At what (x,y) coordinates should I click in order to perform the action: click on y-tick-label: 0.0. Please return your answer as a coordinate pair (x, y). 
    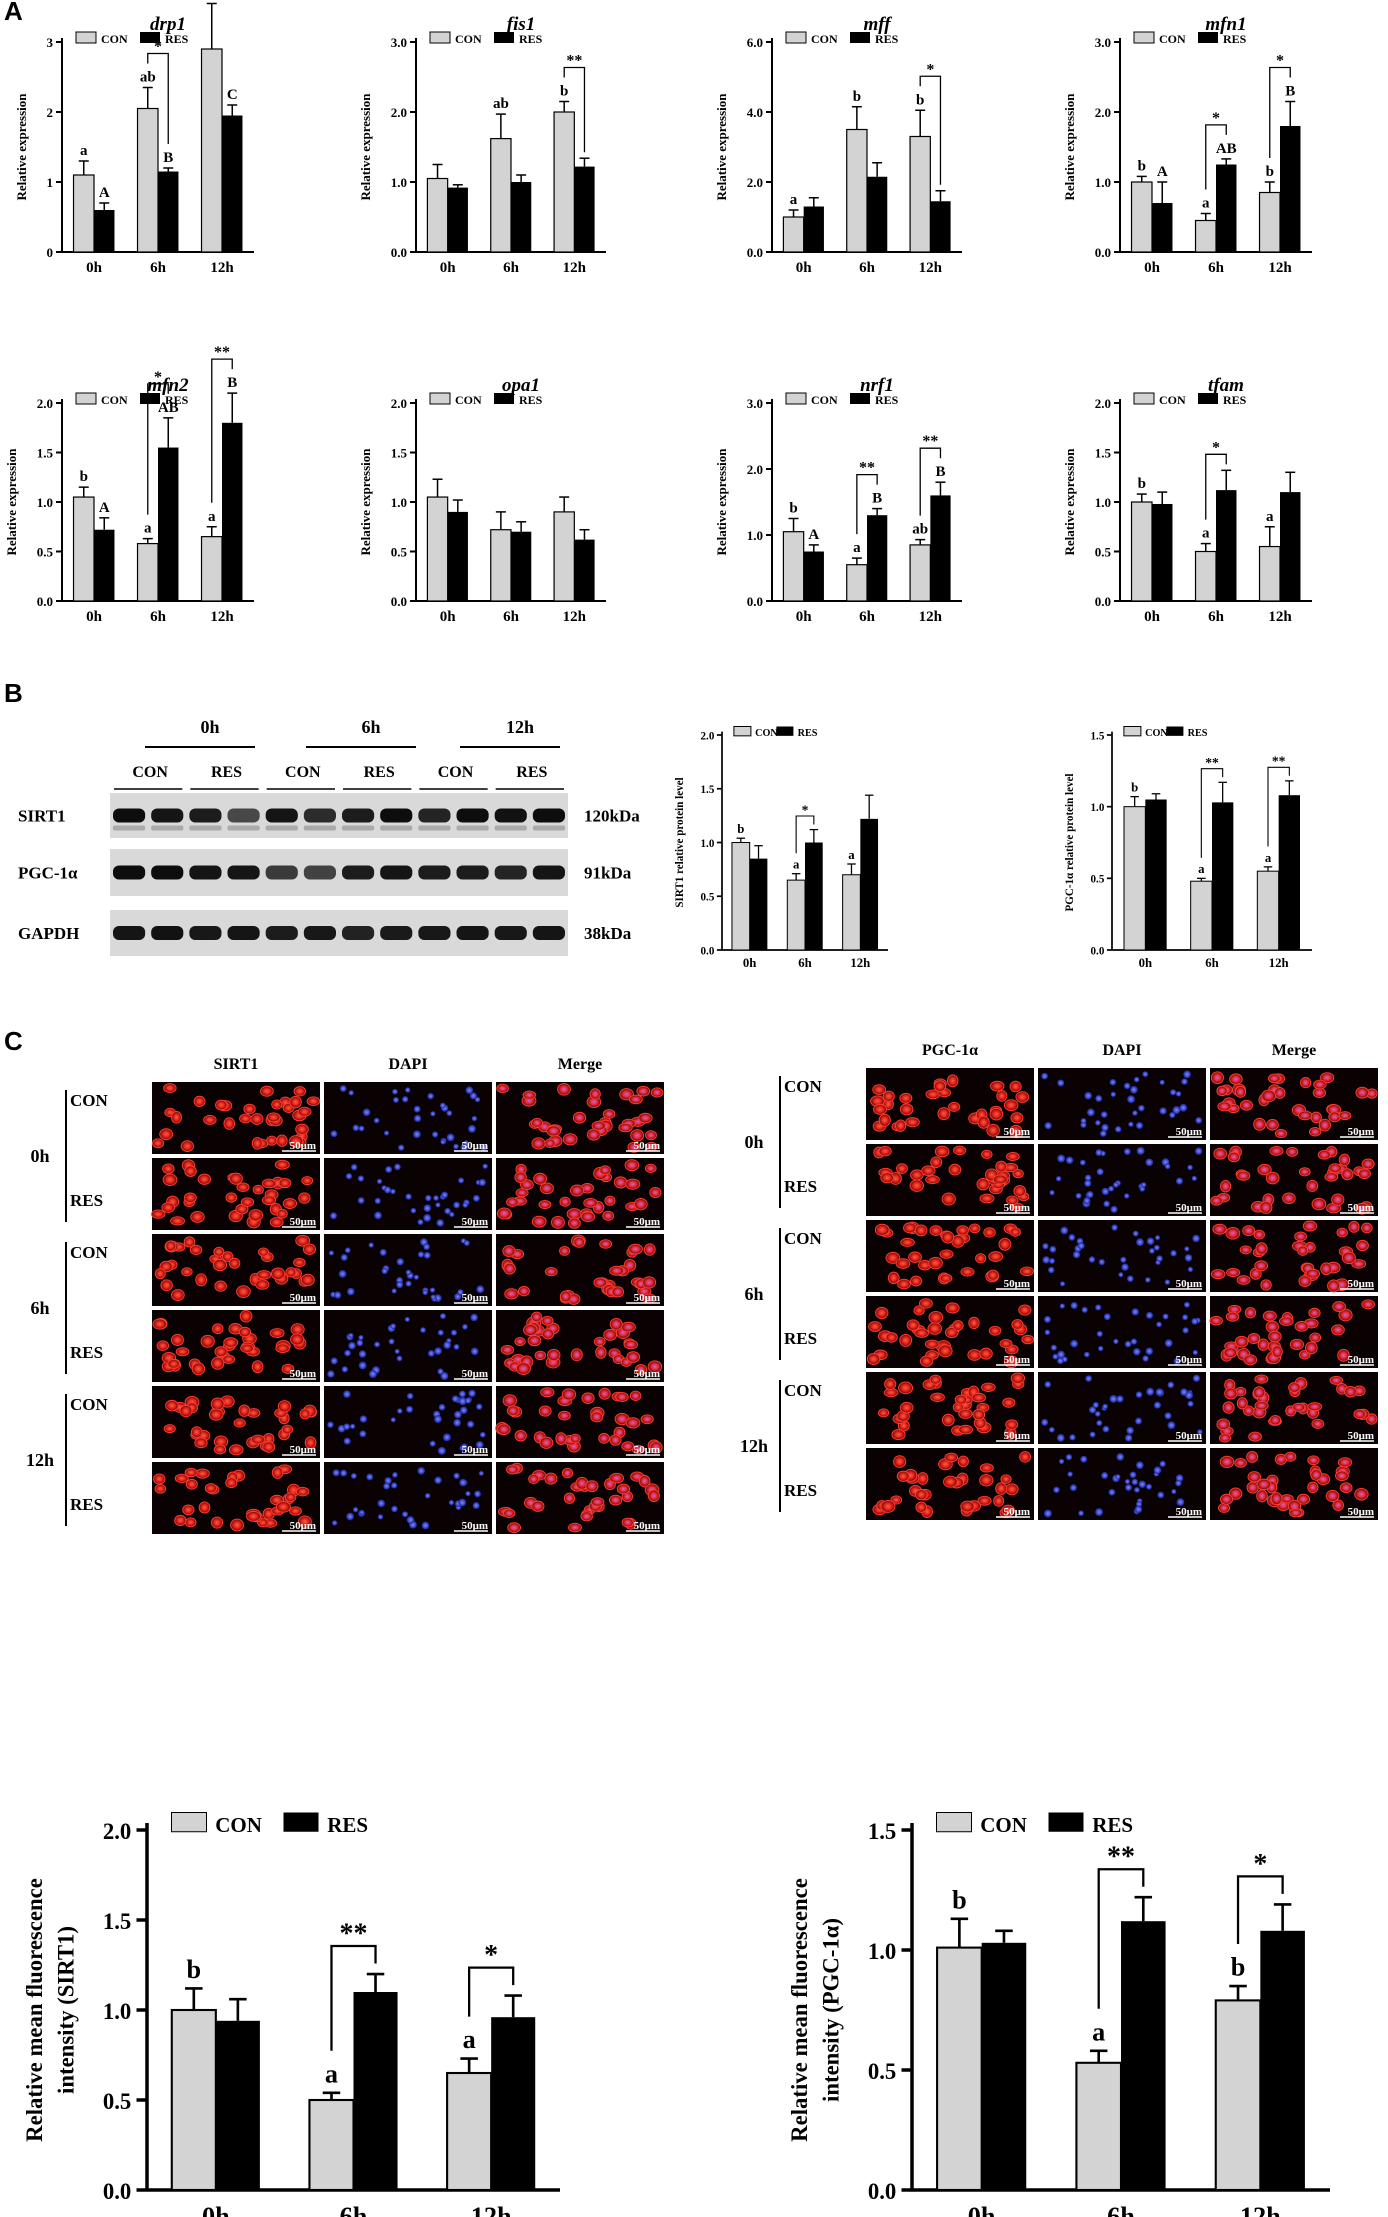
    Looking at the image, I should click on (45, 601).